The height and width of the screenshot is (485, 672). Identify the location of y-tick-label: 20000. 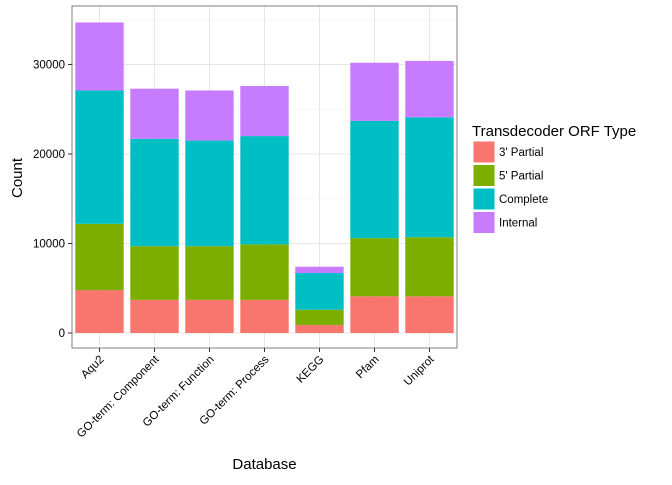
(49, 155).